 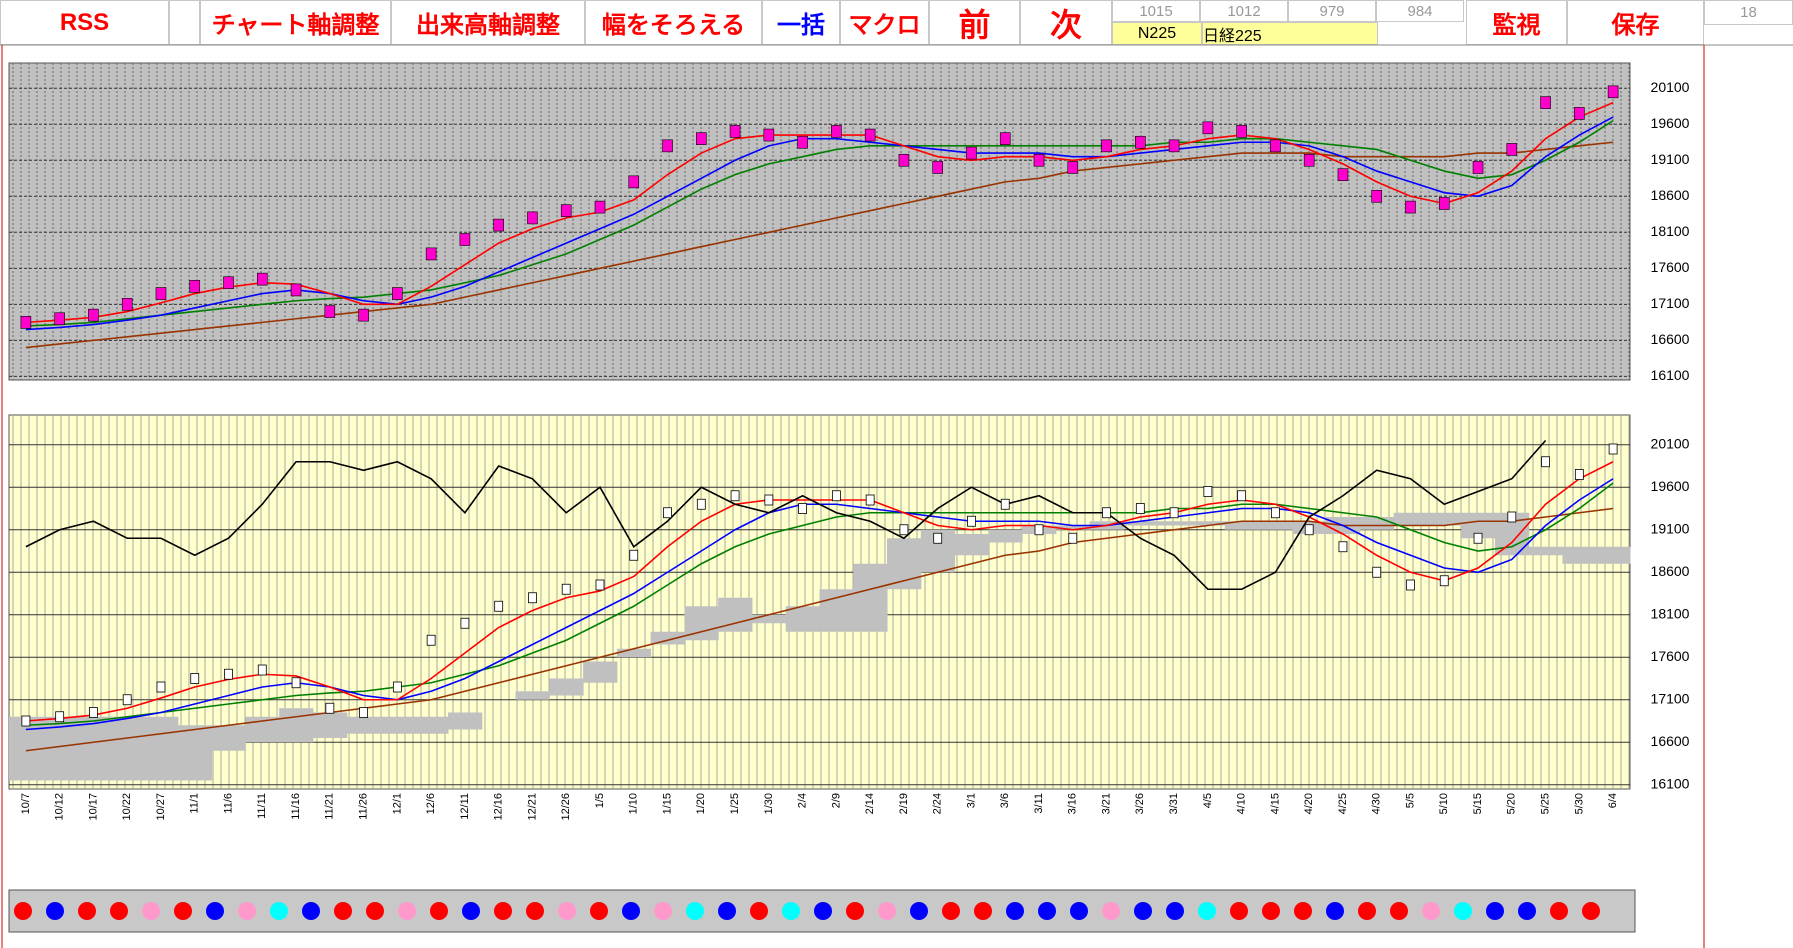 I want to click on y-tick-label: 16600, so click(x=1670, y=741).